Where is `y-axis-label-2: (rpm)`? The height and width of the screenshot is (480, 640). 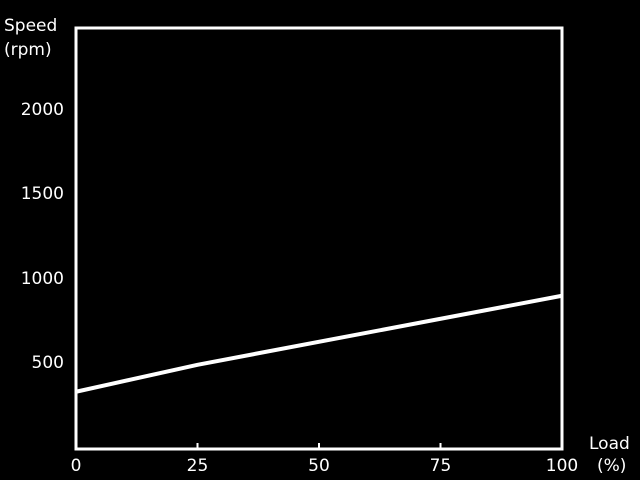 y-axis-label-2: (rpm) is located at coordinates (28, 50).